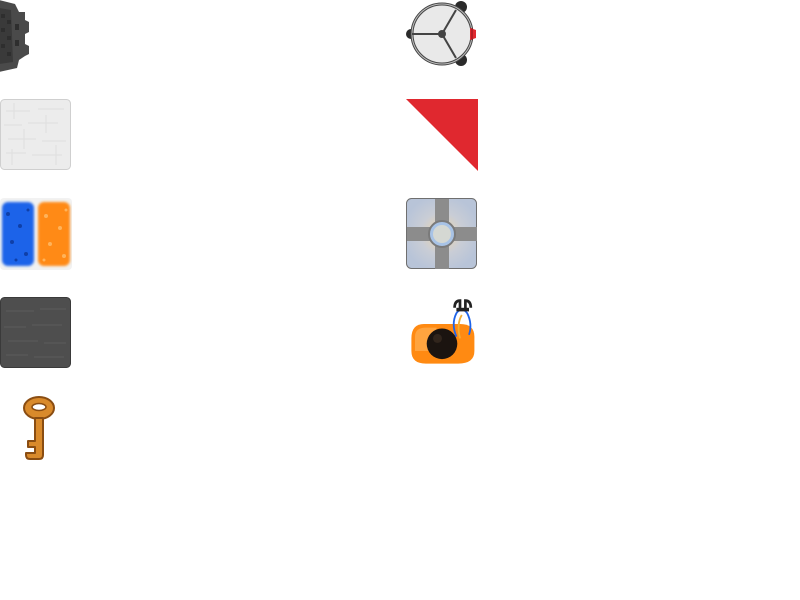 The height and width of the screenshot is (600, 800). I want to click on portal-pair, so click(36, 234).